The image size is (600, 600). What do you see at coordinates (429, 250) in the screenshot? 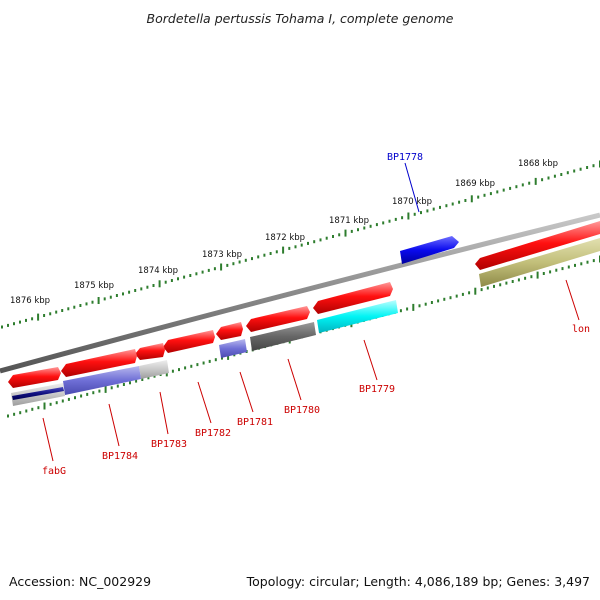
I see `gene-feature-bp1778` at bounding box center [429, 250].